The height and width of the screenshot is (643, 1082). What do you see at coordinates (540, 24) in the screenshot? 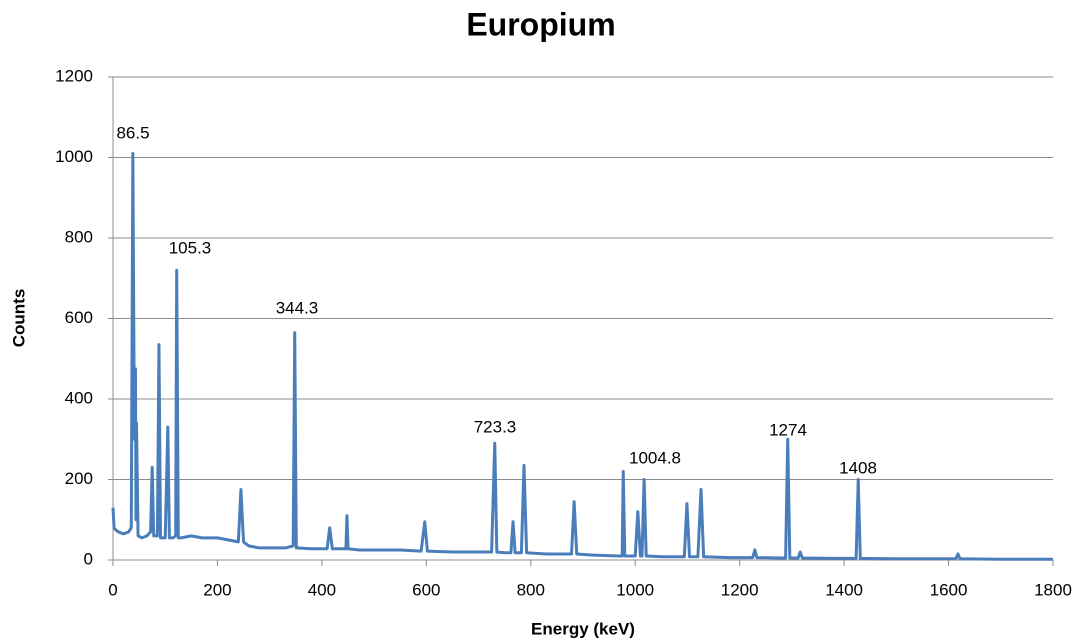
I see `chart-title: Europium` at bounding box center [540, 24].